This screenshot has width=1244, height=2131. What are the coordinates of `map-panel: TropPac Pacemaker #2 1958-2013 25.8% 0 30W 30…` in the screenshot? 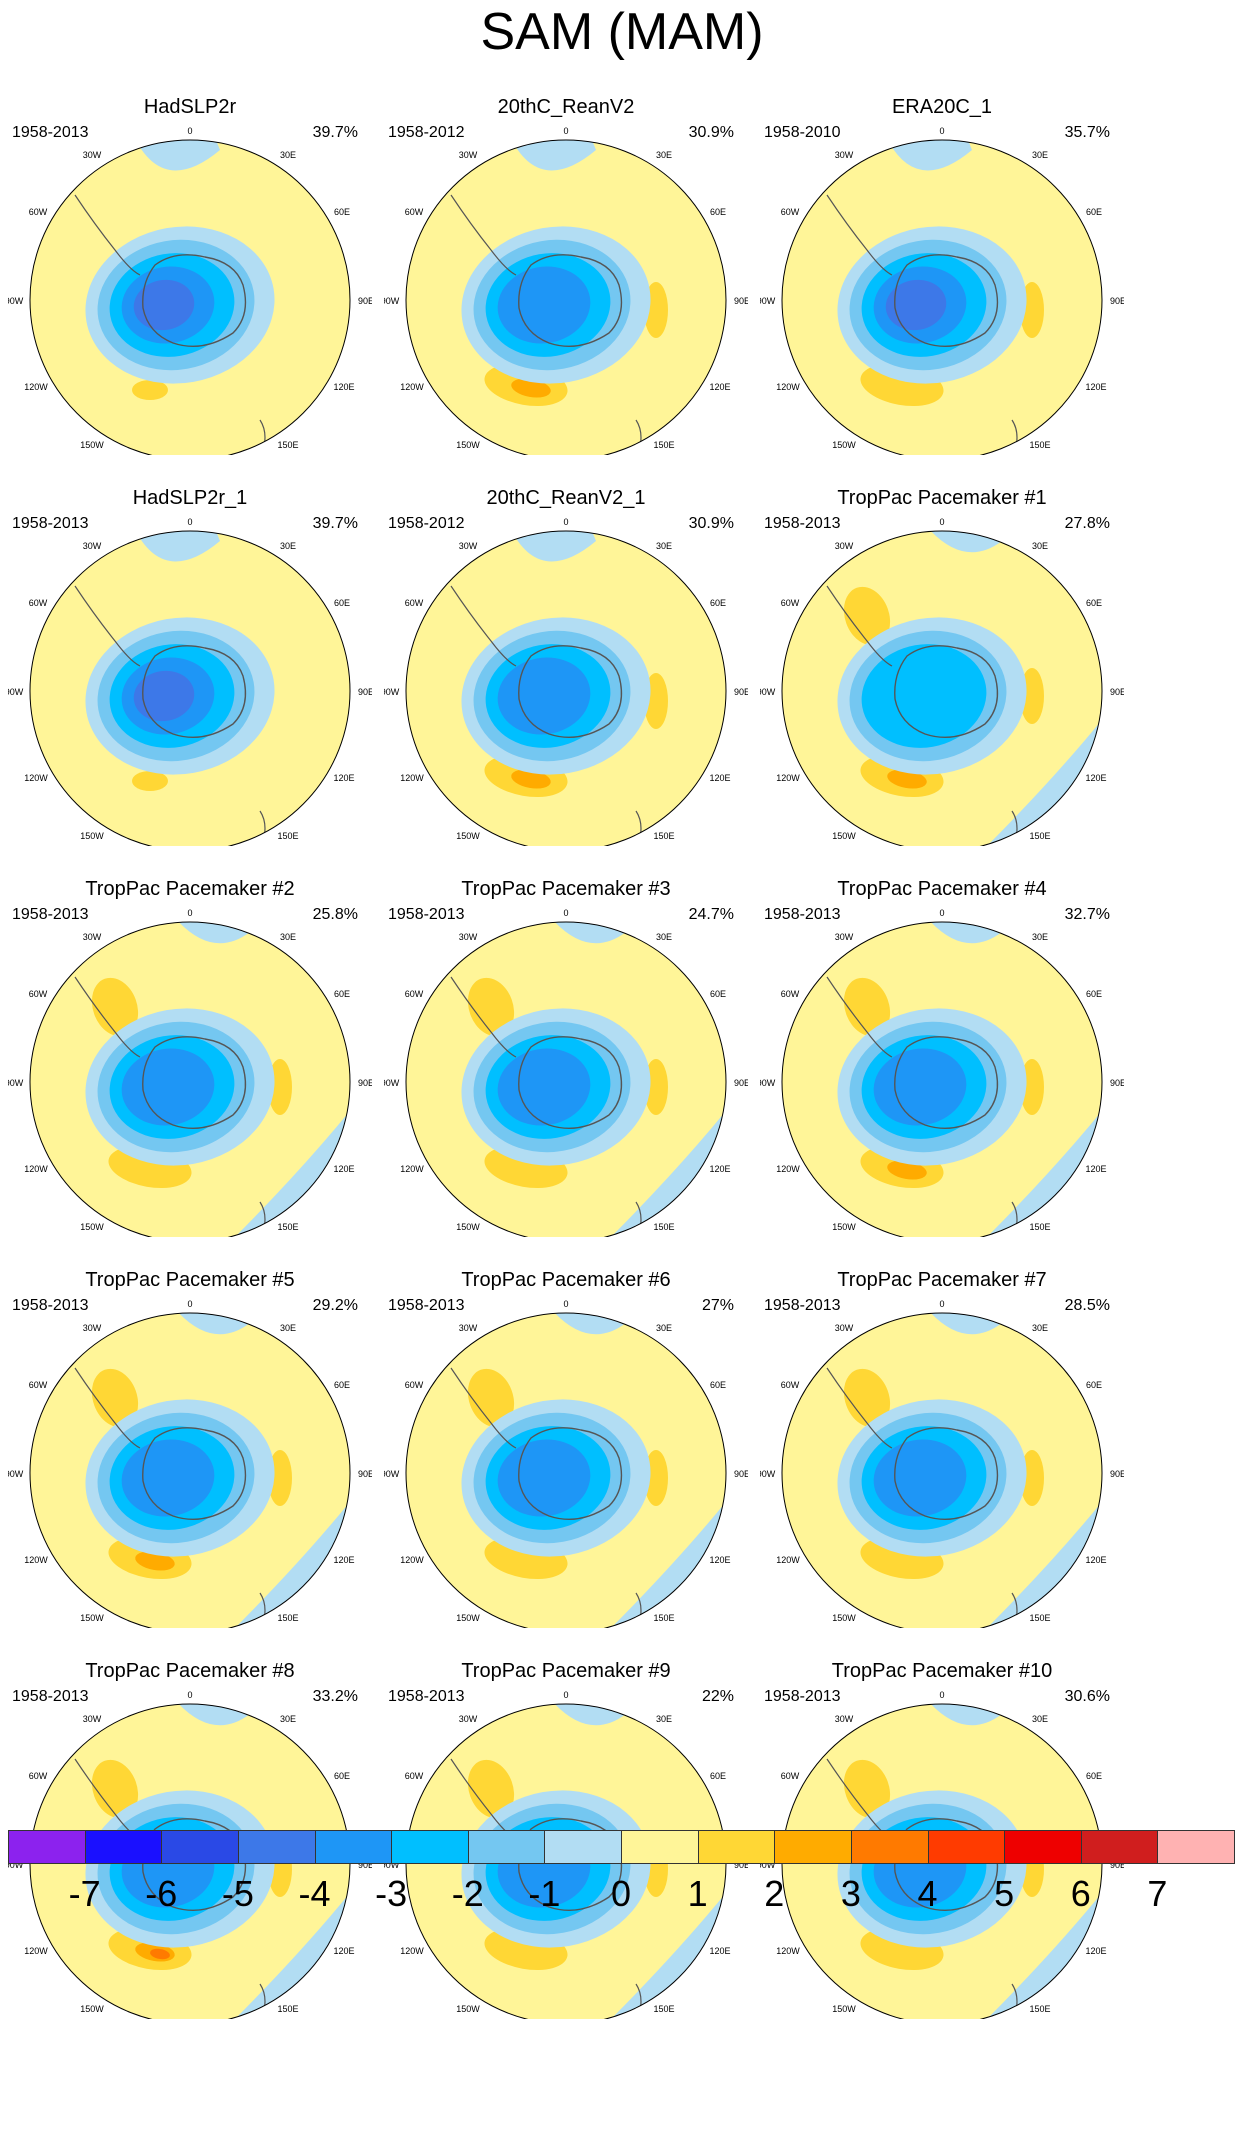 It's located at (190, 1057).